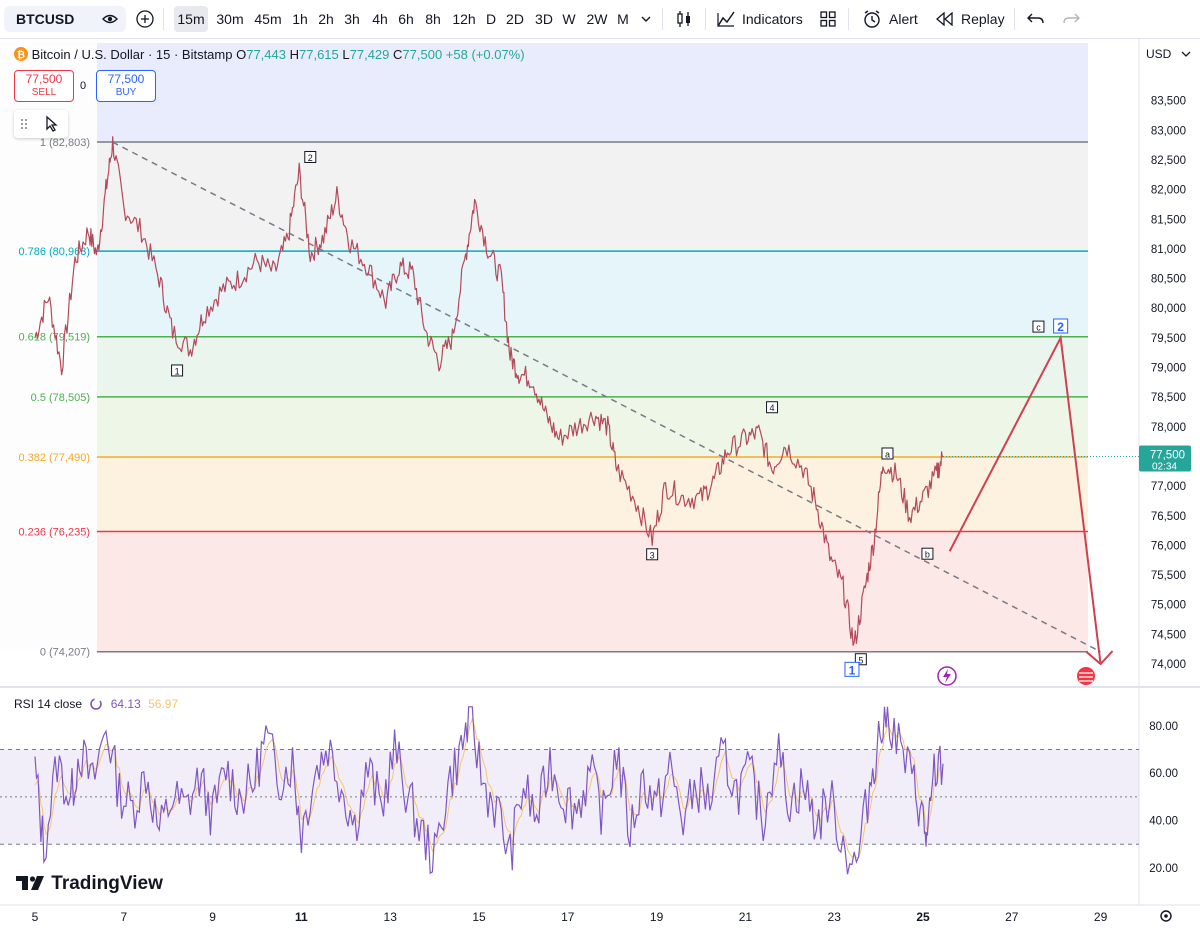 The image size is (1200, 933). What do you see at coordinates (1025, 499) in the screenshot?
I see `projection-path` at bounding box center [1025, 499].